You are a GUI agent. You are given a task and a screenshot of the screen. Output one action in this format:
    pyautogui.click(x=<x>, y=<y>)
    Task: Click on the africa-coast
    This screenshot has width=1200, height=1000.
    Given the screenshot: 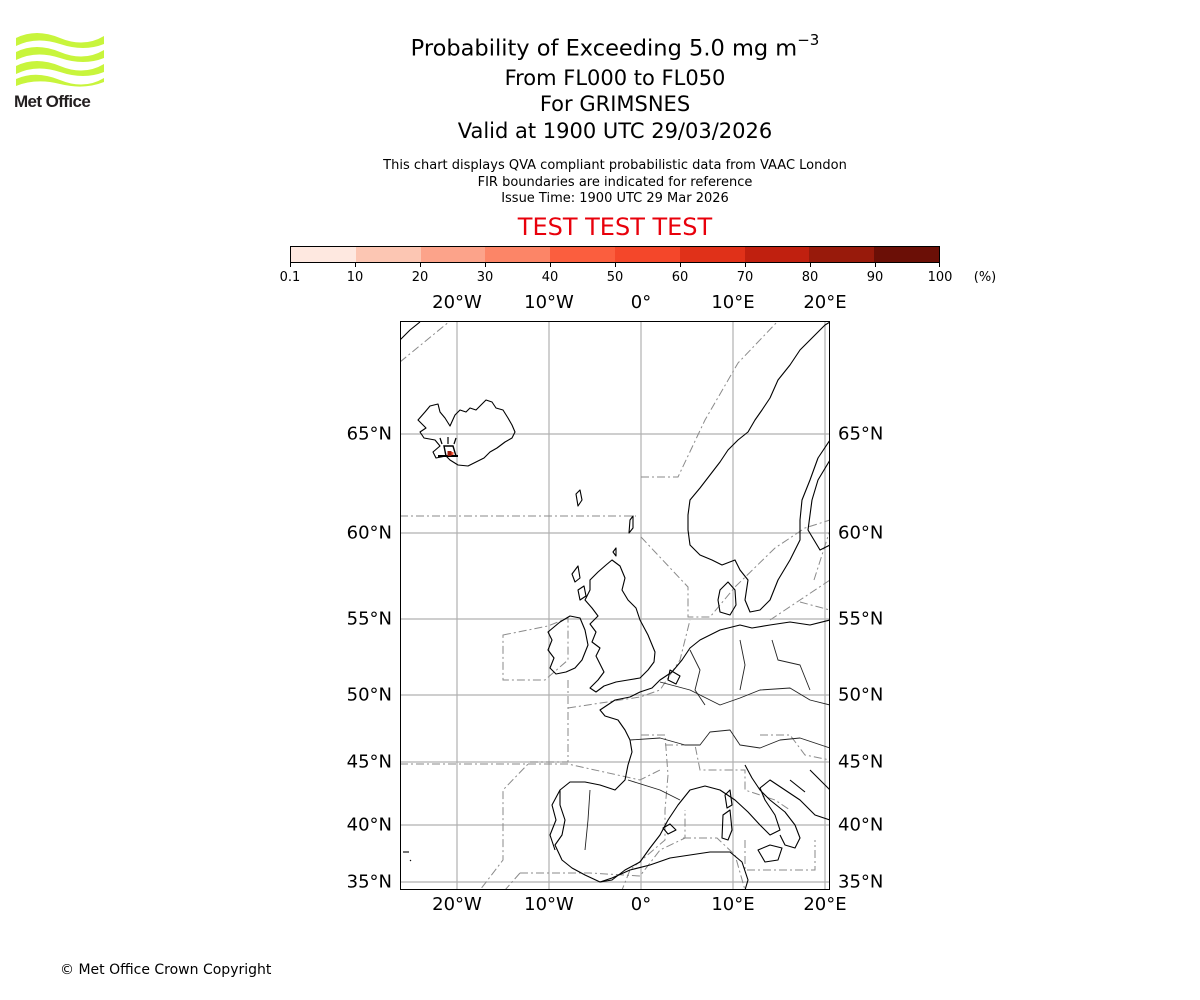 What is the action you would take?
    pyautogui.click(x=674, y=870)
    